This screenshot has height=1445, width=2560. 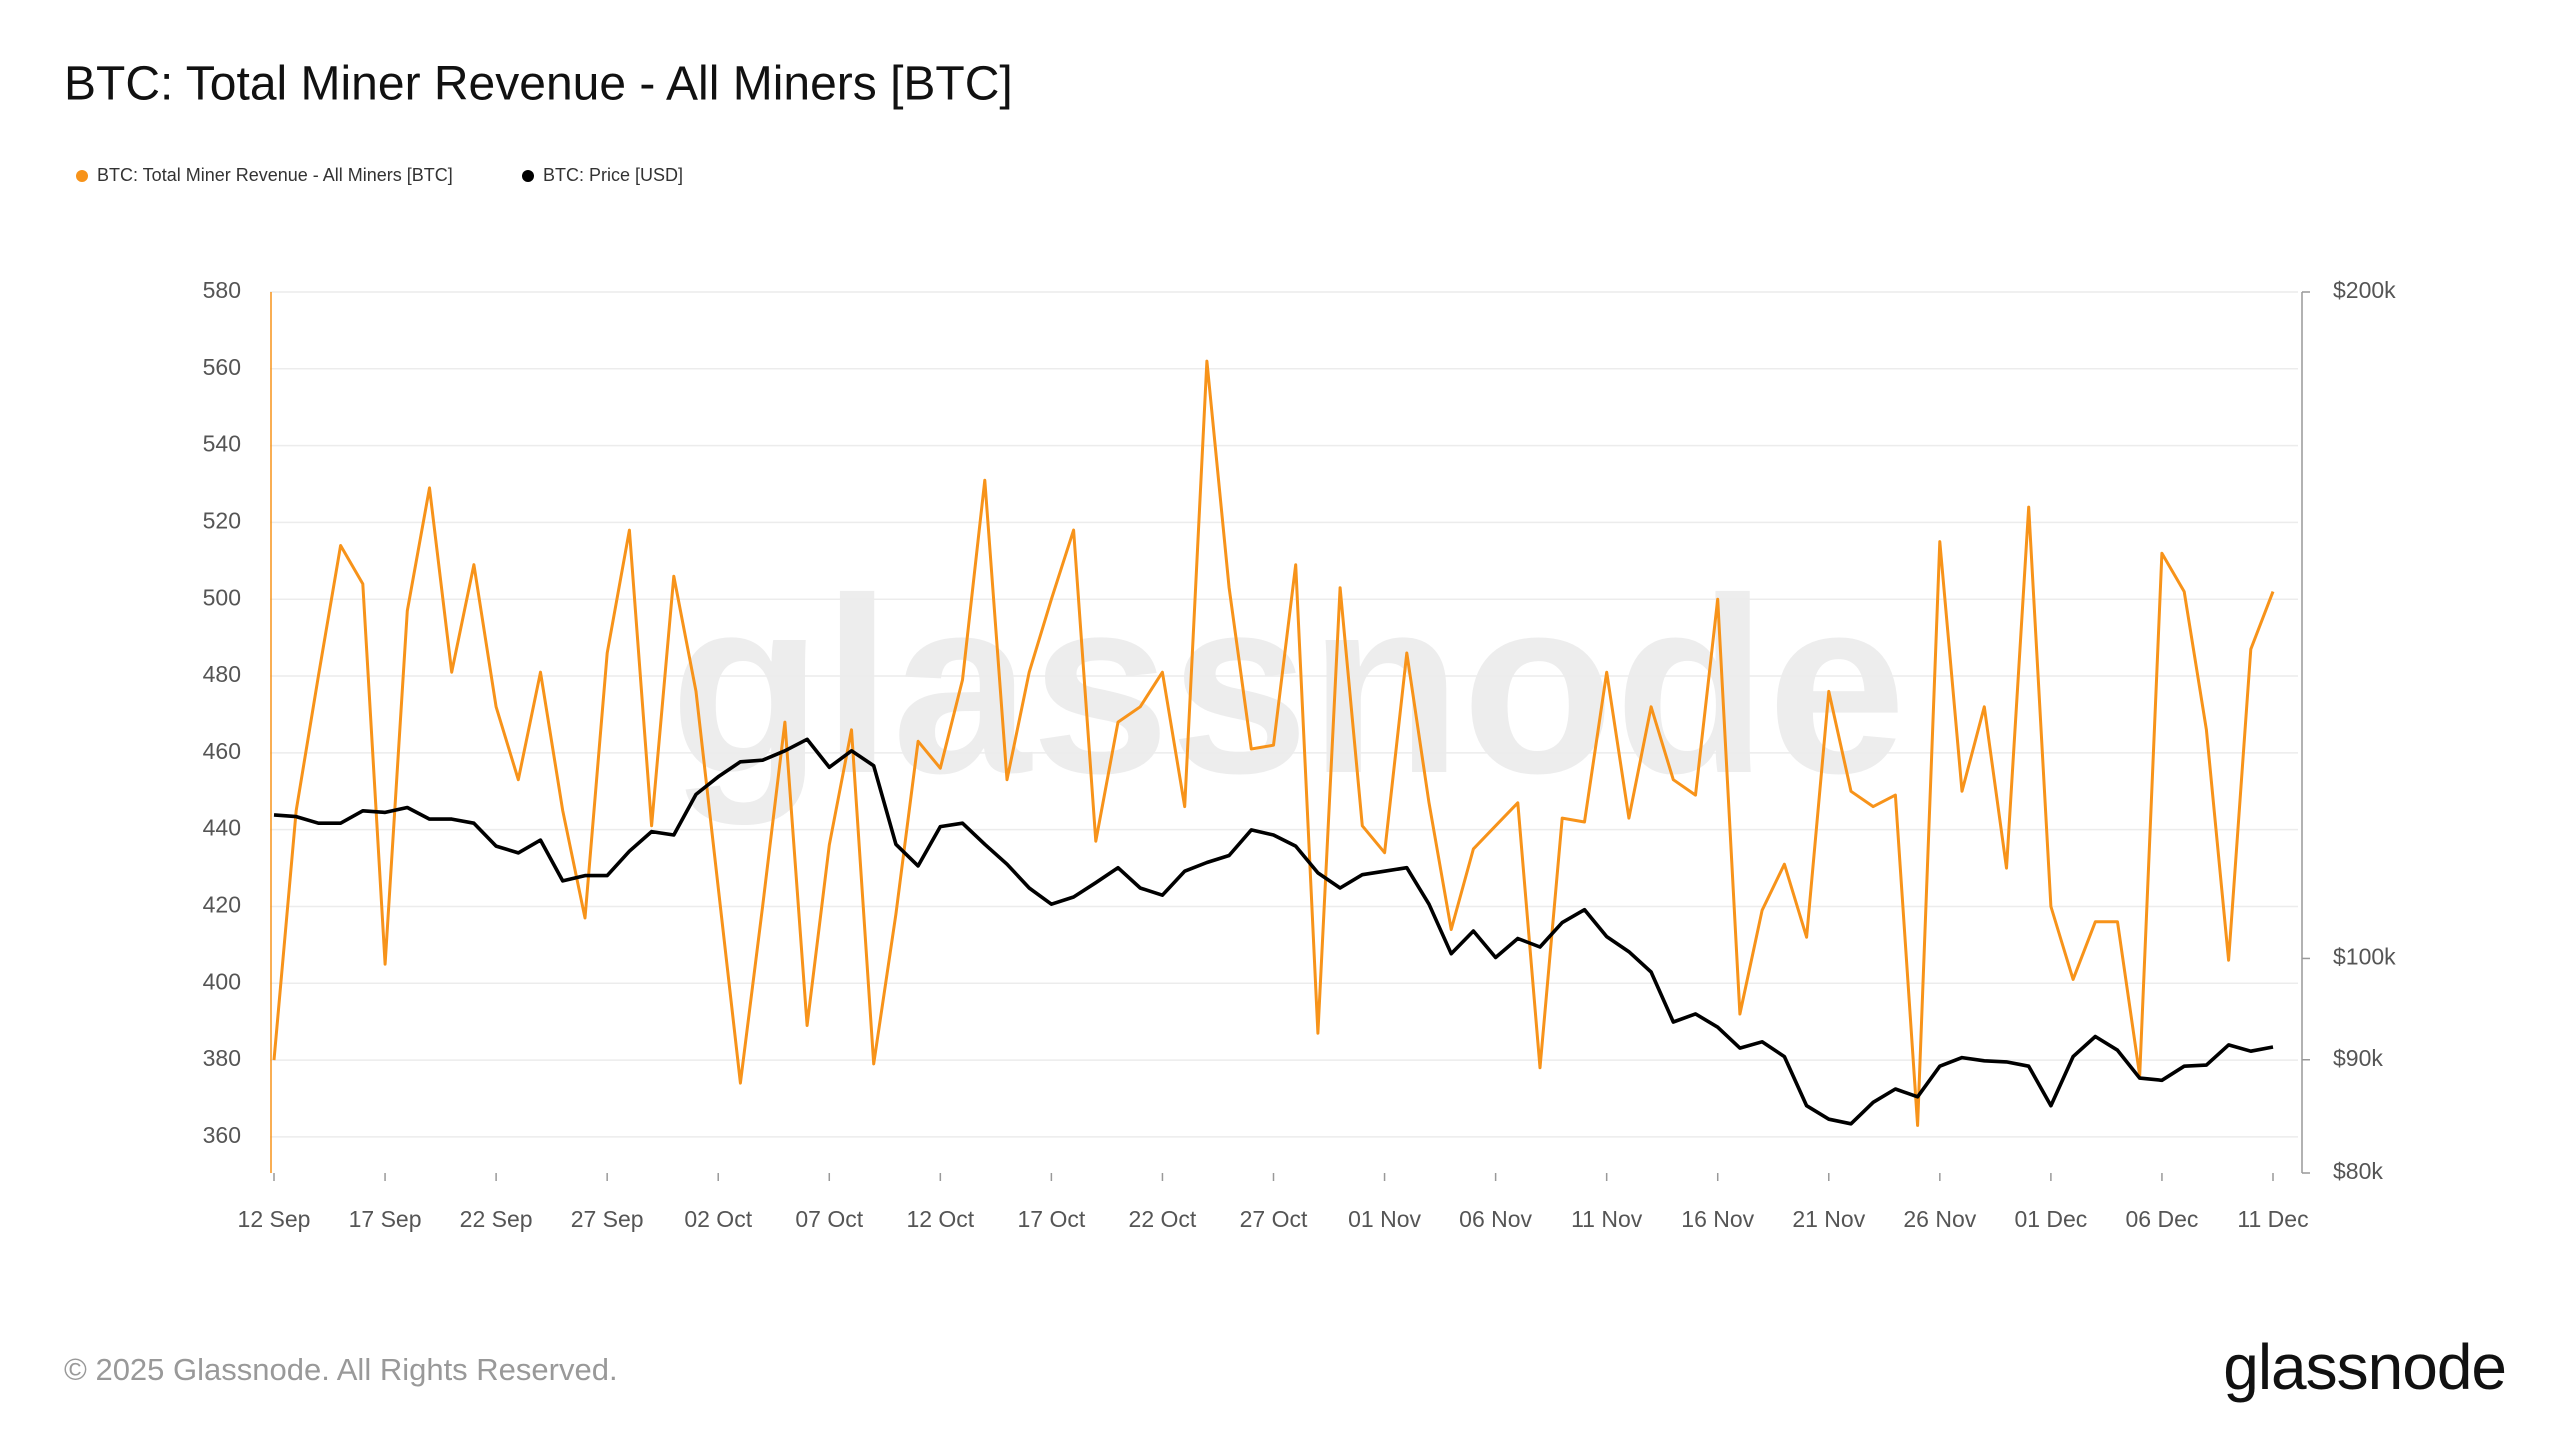 I want to click on logo: glassnode, so click(x=2364, y=1367).